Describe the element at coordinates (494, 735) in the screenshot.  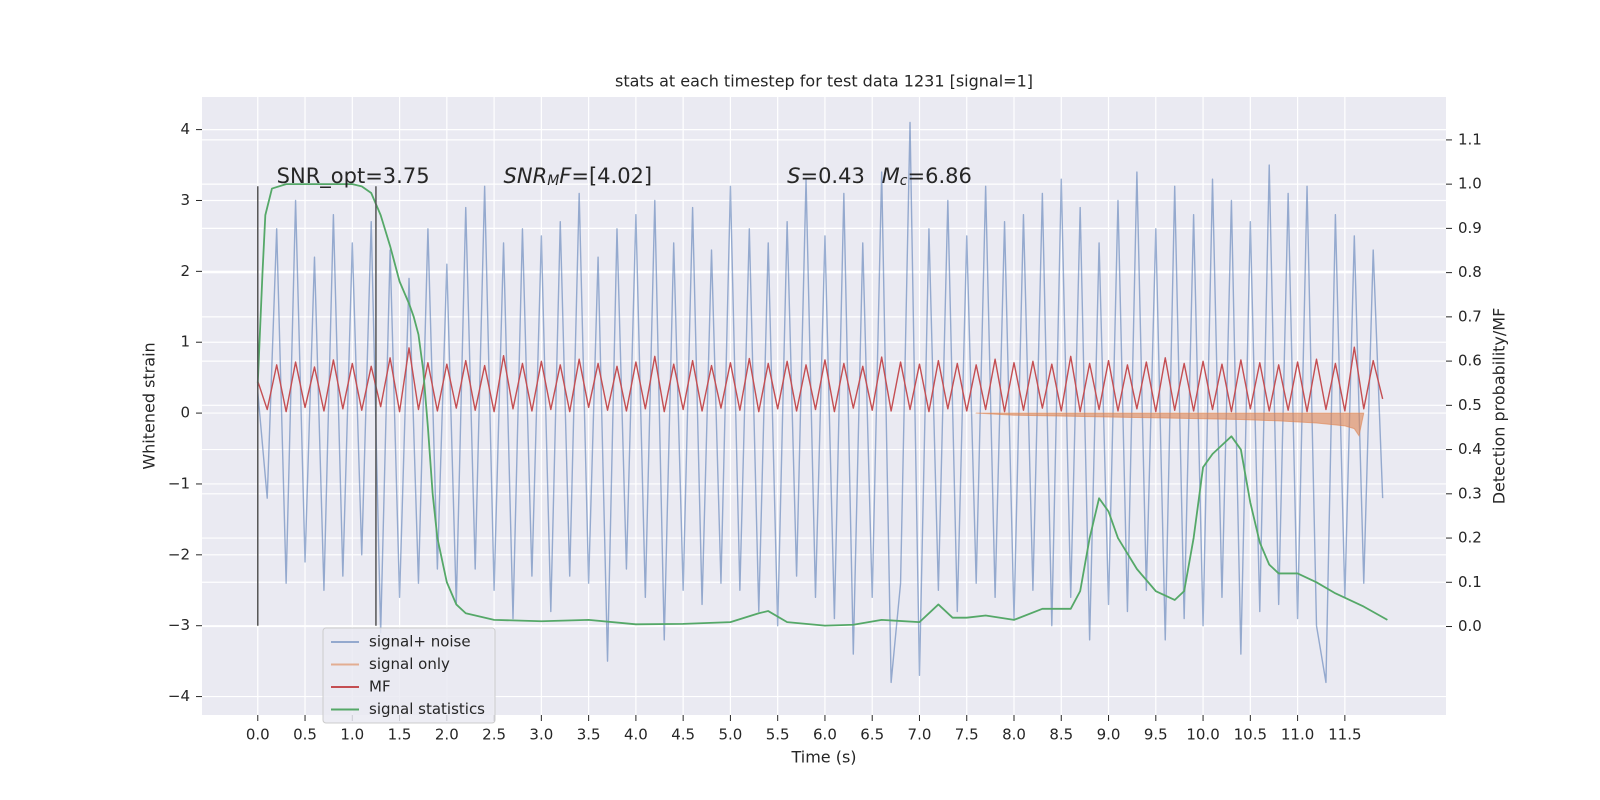
I see `x-tick-label: 2.5` at that location.